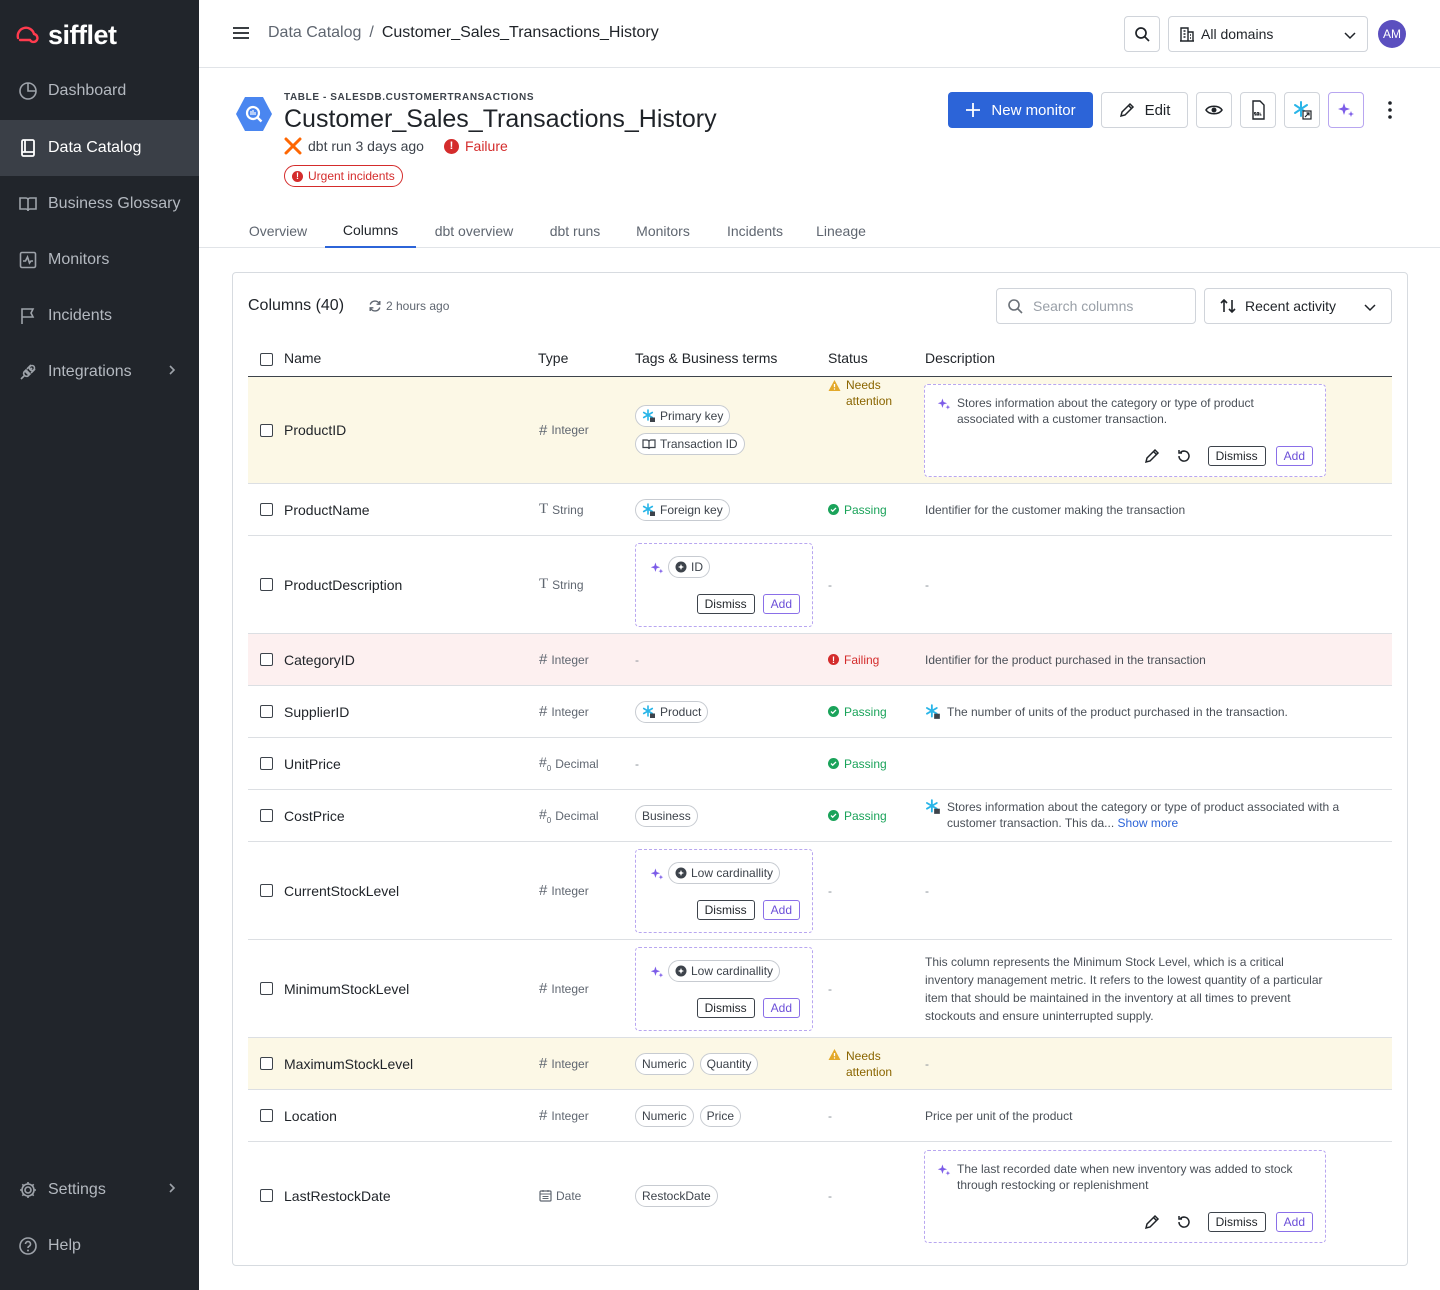  Describe the element at coordinates (676, 1195) in the screenshot. I see `tag: RestockDate` at that location.